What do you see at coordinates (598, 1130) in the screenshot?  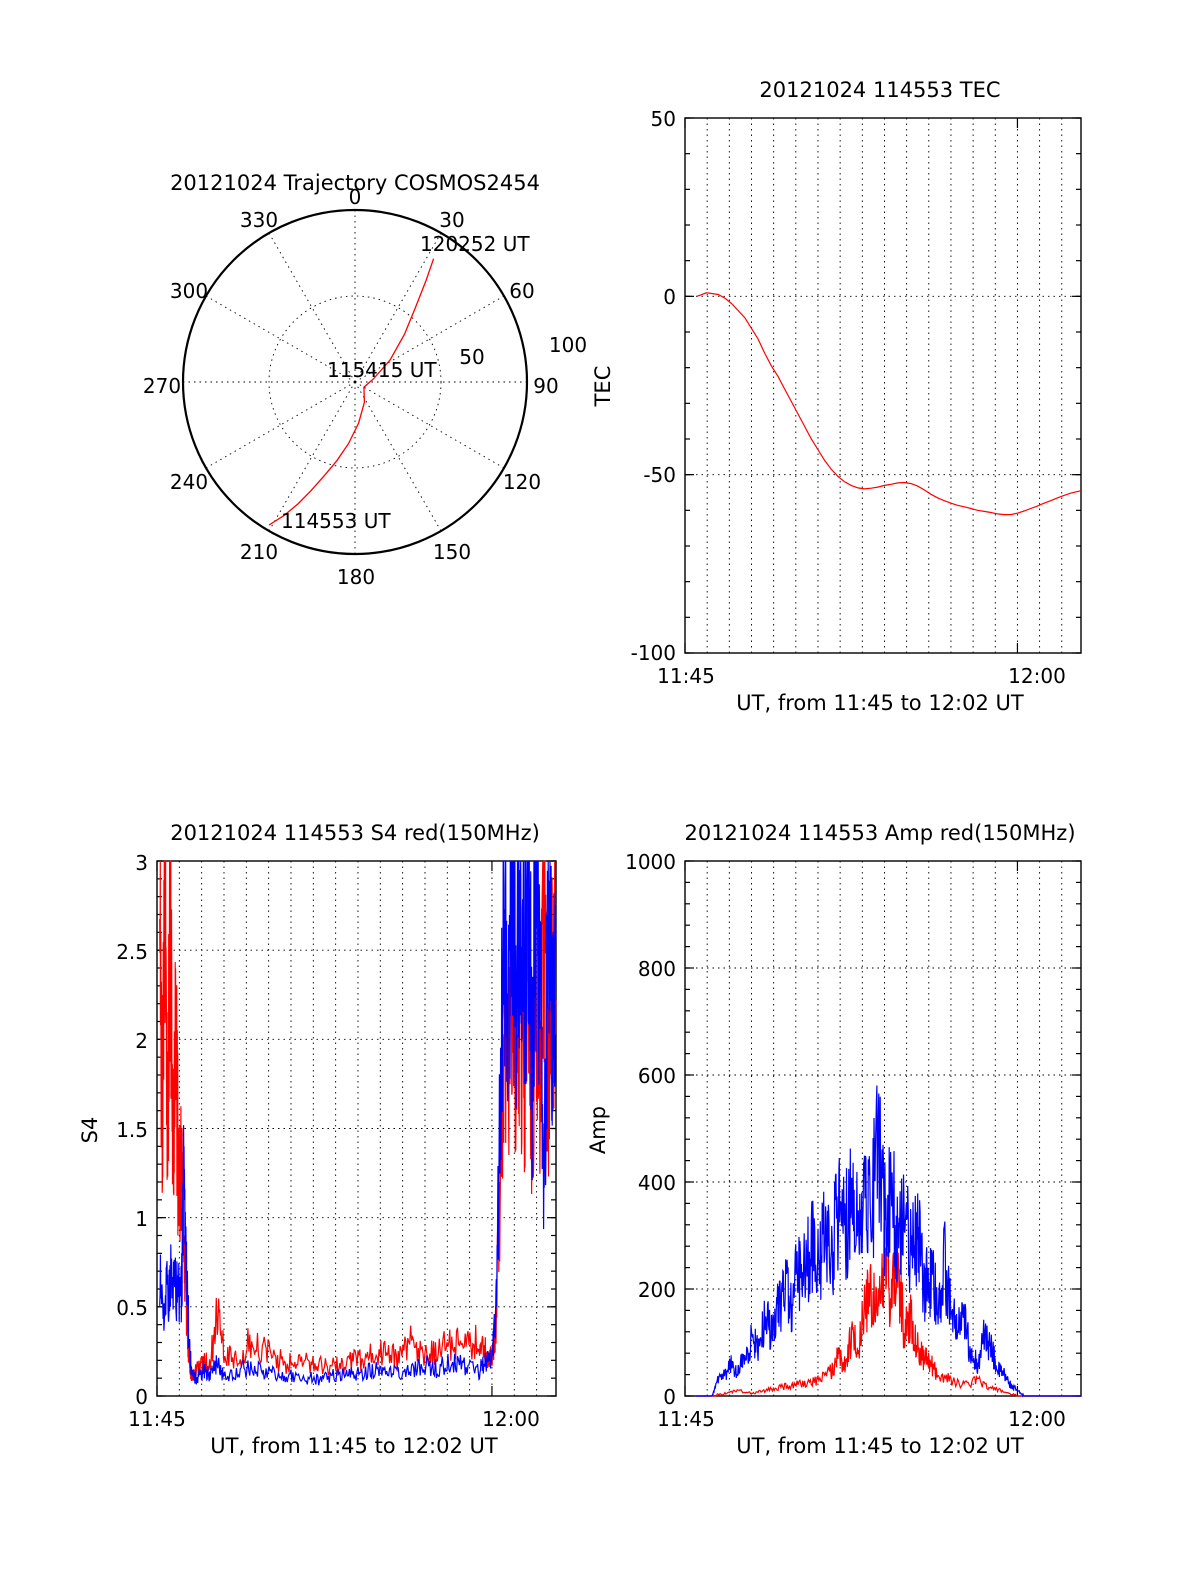 I see `amp-ylabel: Amp` at bounding box center [598, 1130].